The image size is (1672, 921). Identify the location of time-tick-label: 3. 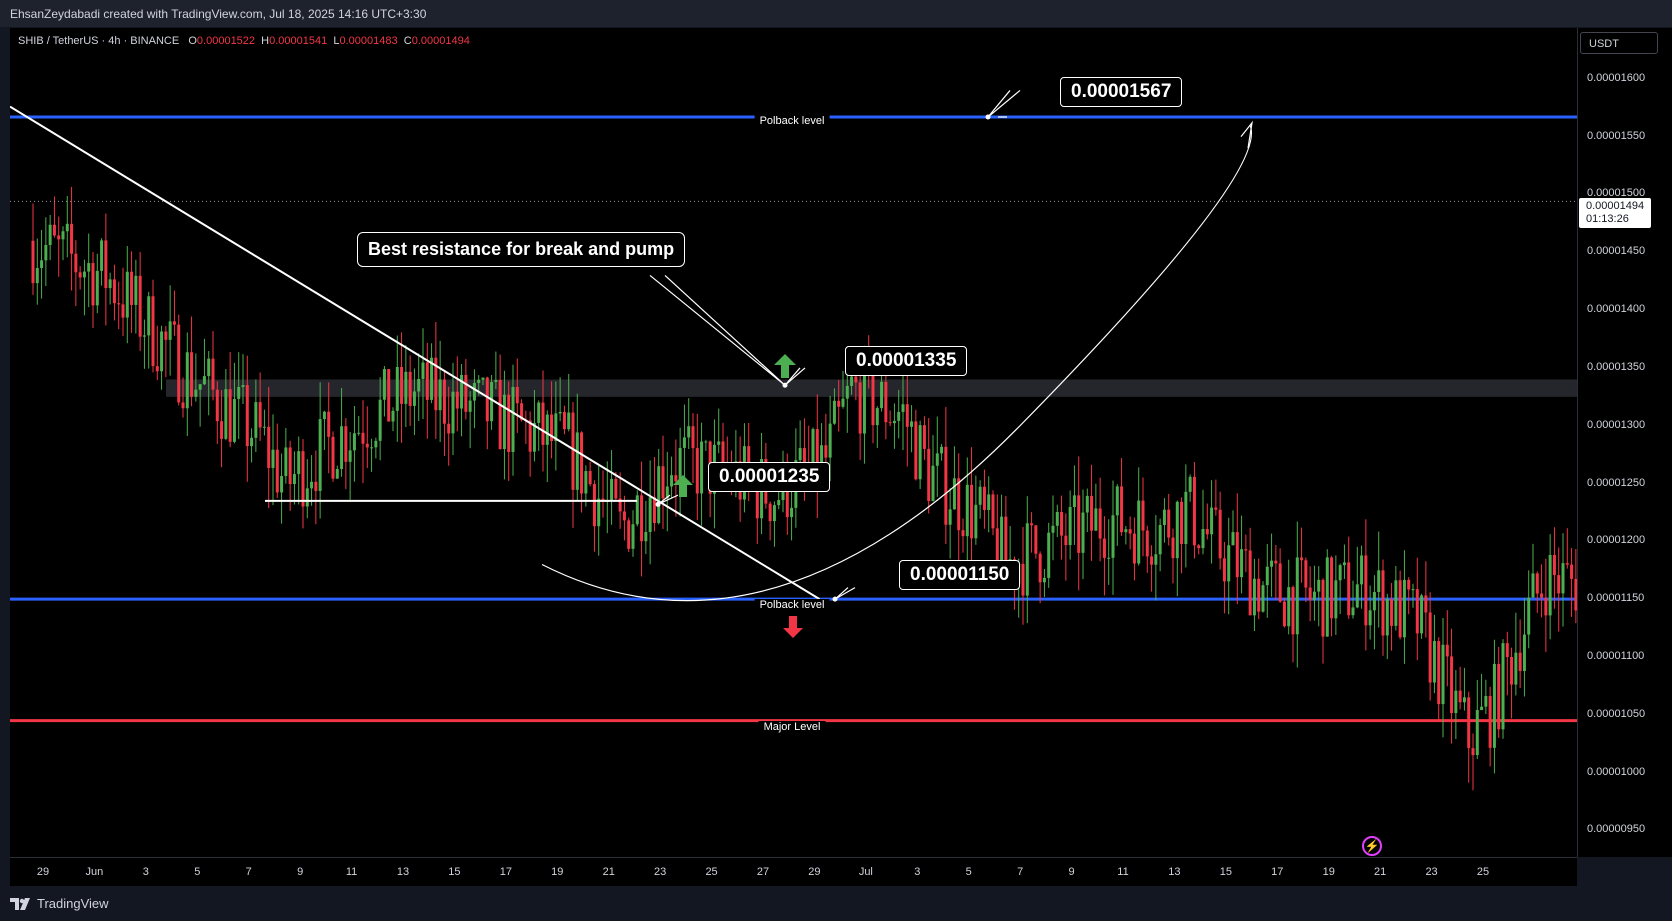
(917, 872).